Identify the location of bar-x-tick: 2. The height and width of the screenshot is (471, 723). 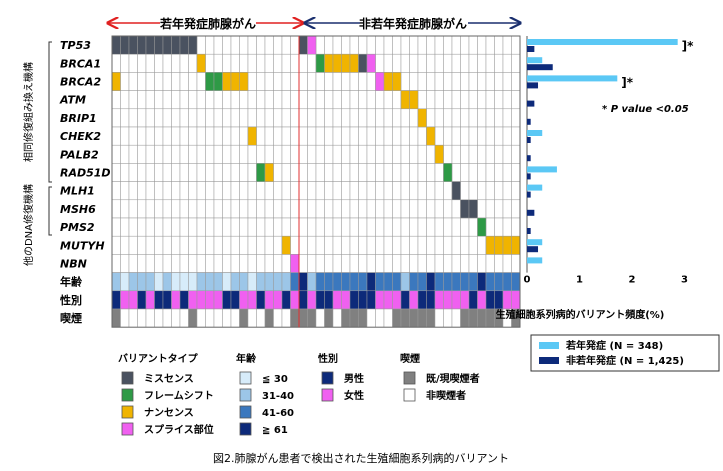
(632, 280).